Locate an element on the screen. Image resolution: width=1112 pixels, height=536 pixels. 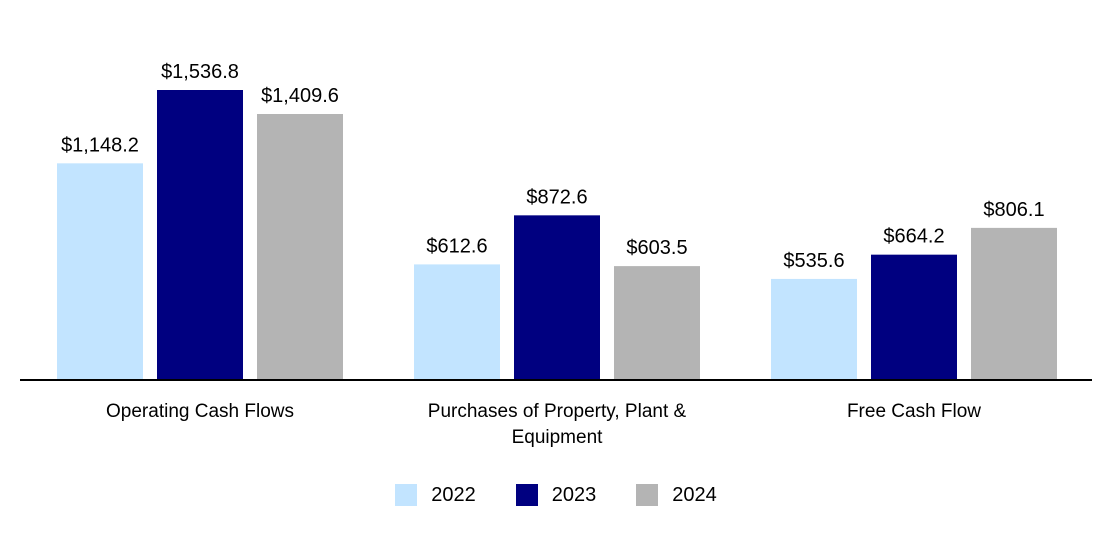
category-label-2: Free Cash Flow is located at coordinates (914, 411).